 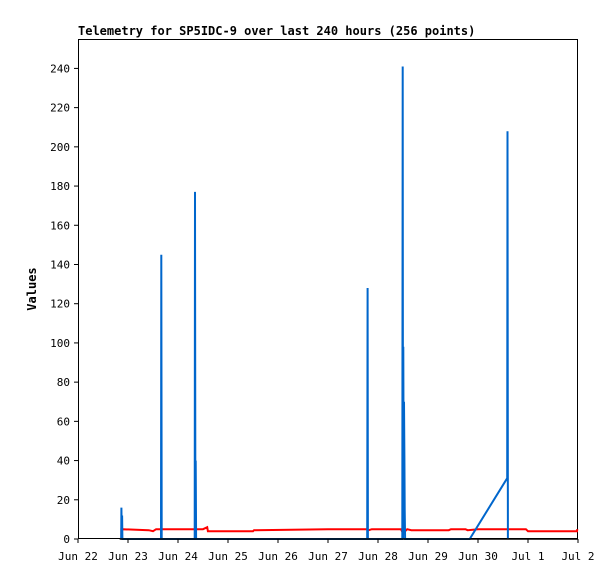 I want to click on y-tick-label: 80, so click(x=63, y=382).